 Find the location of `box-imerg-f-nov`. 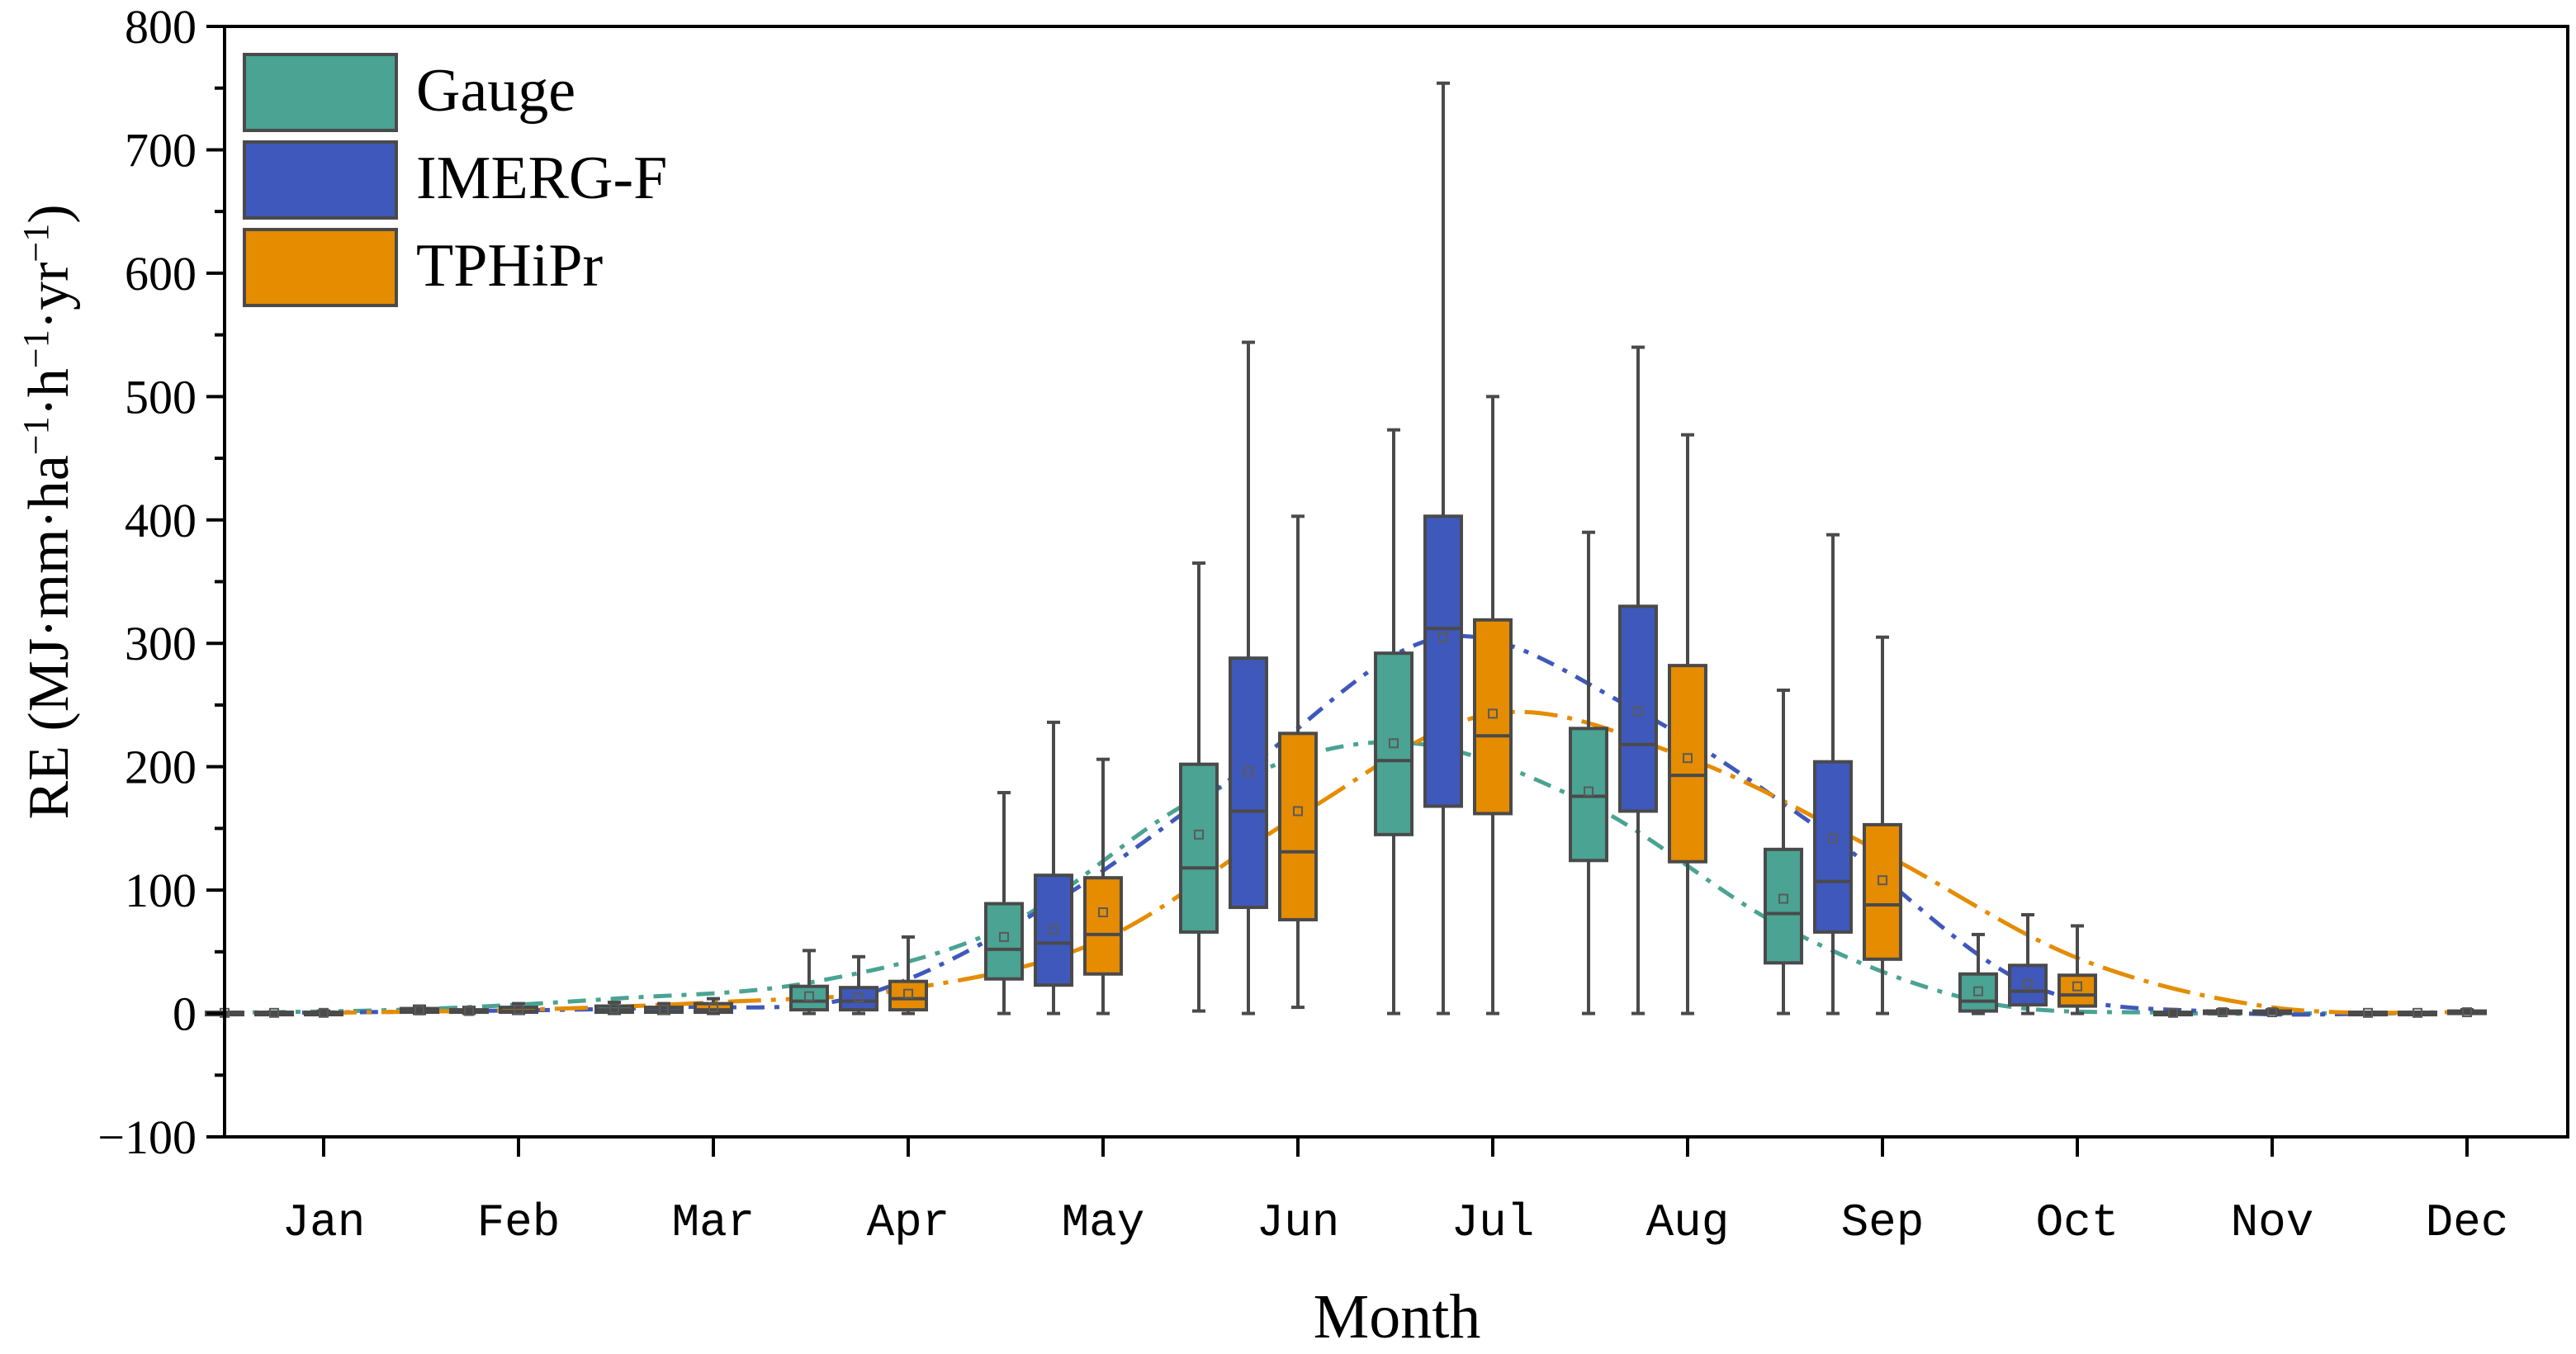

box-imerg-f-nov is located at coordinates (2222, 1012).